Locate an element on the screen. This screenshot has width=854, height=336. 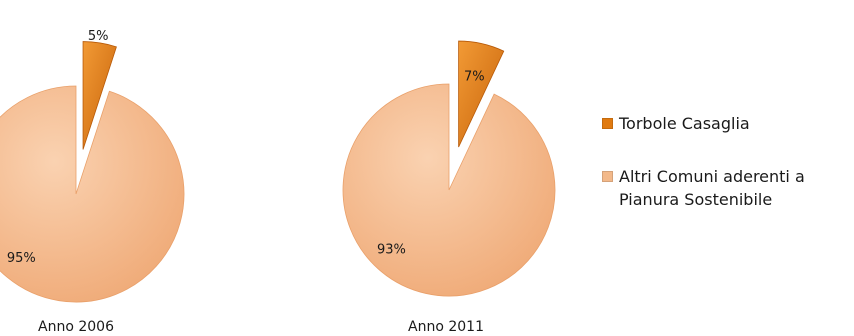
pie-1-label-2: 95% is located at coordinates (21, 258).